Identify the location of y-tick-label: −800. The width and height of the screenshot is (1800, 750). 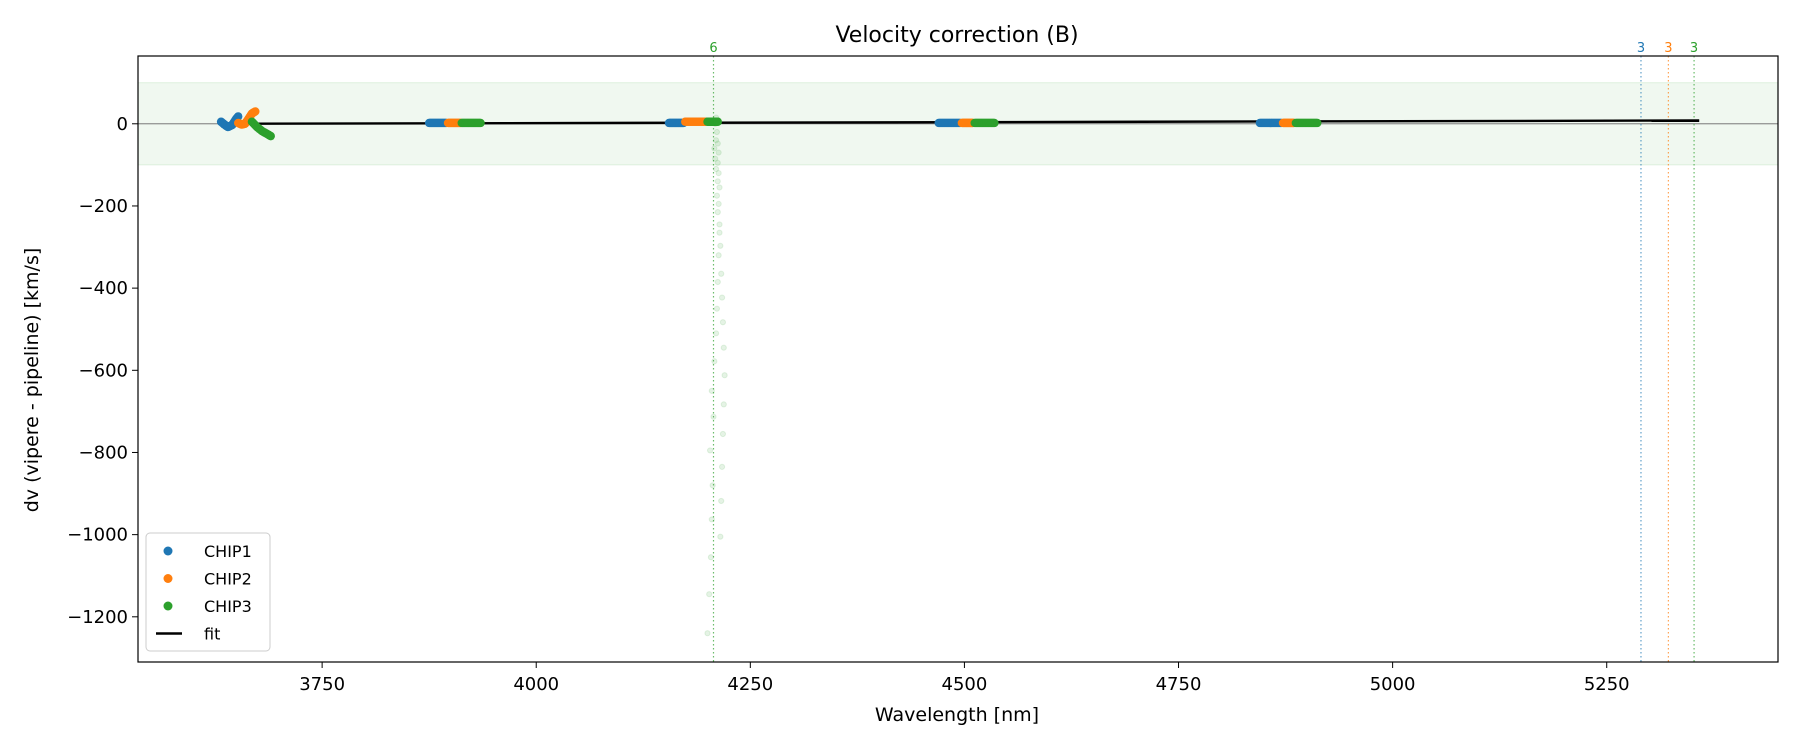
(103, 452).